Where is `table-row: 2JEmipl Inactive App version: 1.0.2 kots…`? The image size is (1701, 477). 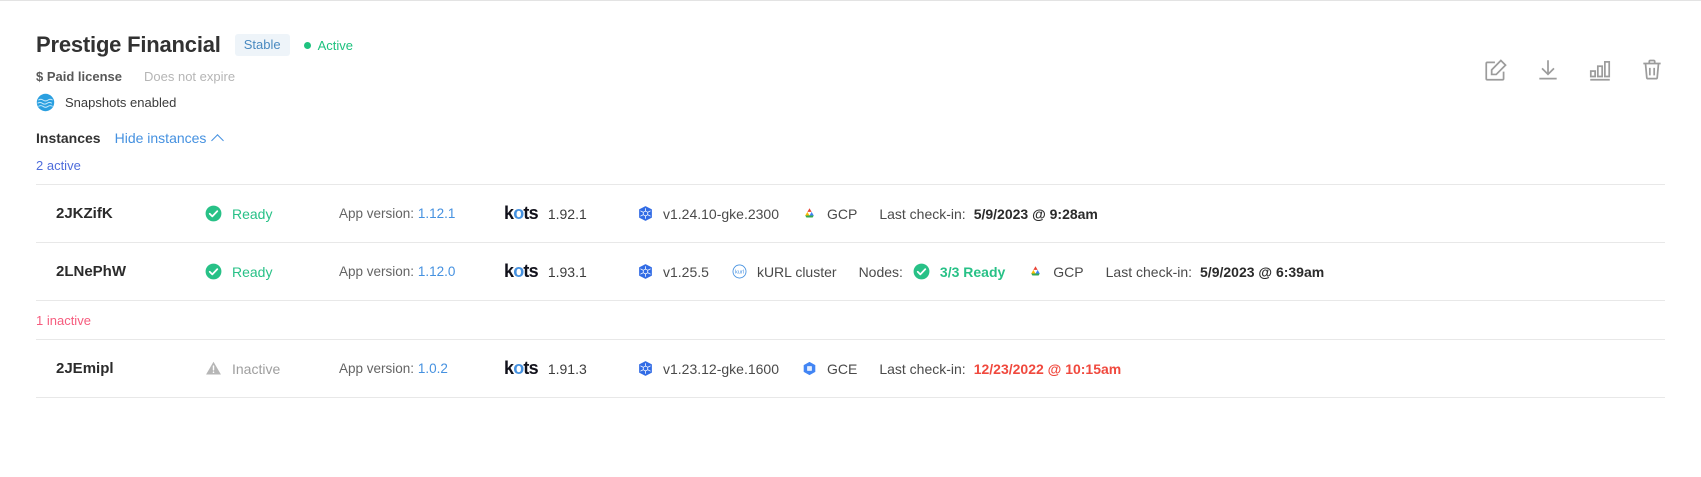 table-row: 2JEmipl Inactive App version: 1.0.2 kots… is located at coordinates (850, 368).